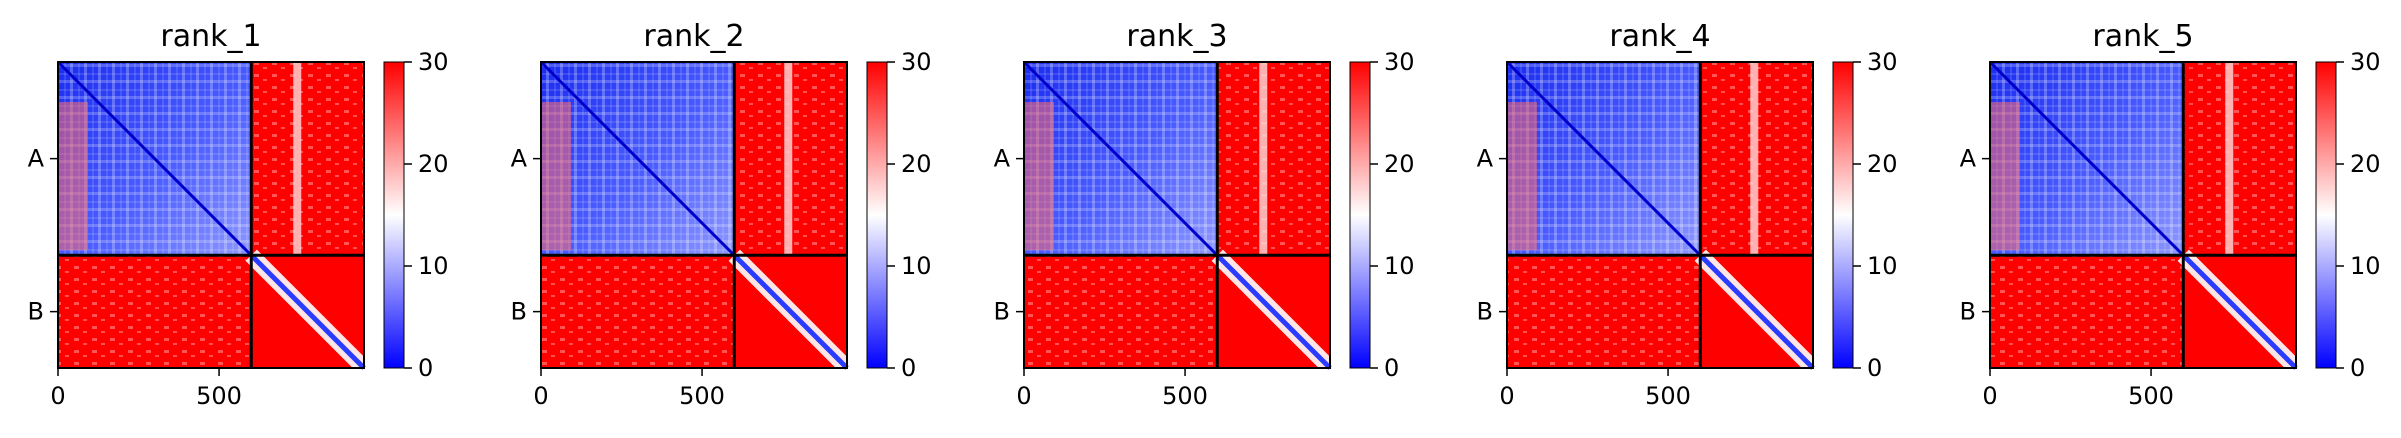  Describe the element at coordinates (693, 36) in the screenshot. I see `panel-title: rank_2` at that location.